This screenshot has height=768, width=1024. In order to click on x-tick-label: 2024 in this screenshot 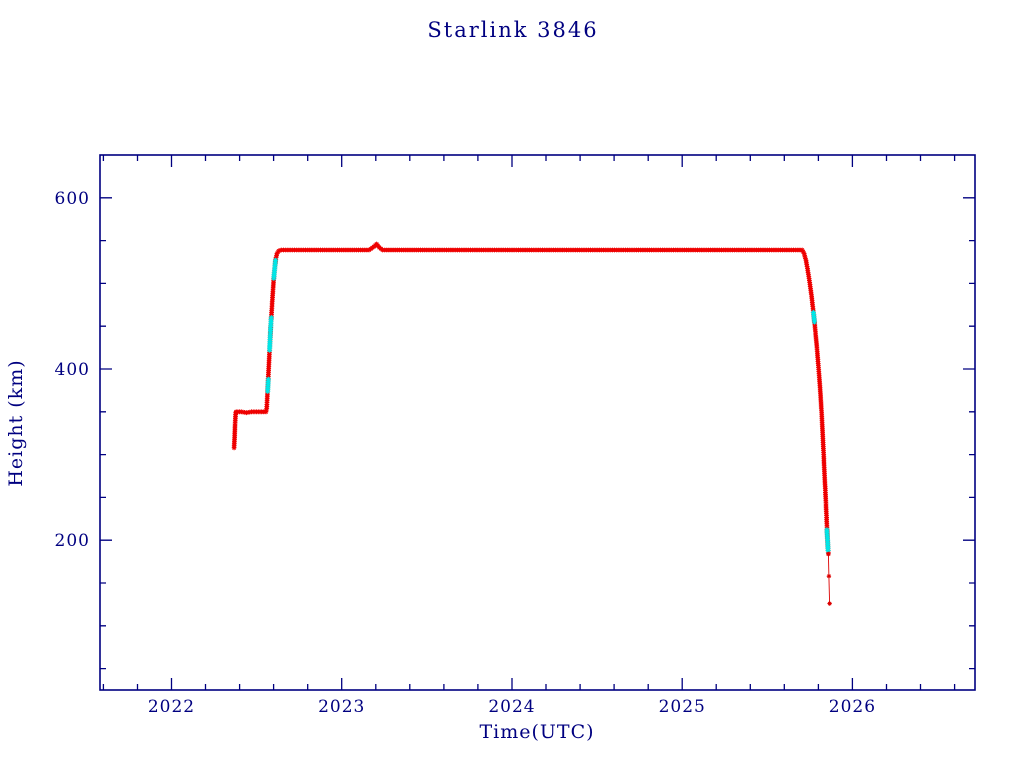, I will do `click(511, 707)`.